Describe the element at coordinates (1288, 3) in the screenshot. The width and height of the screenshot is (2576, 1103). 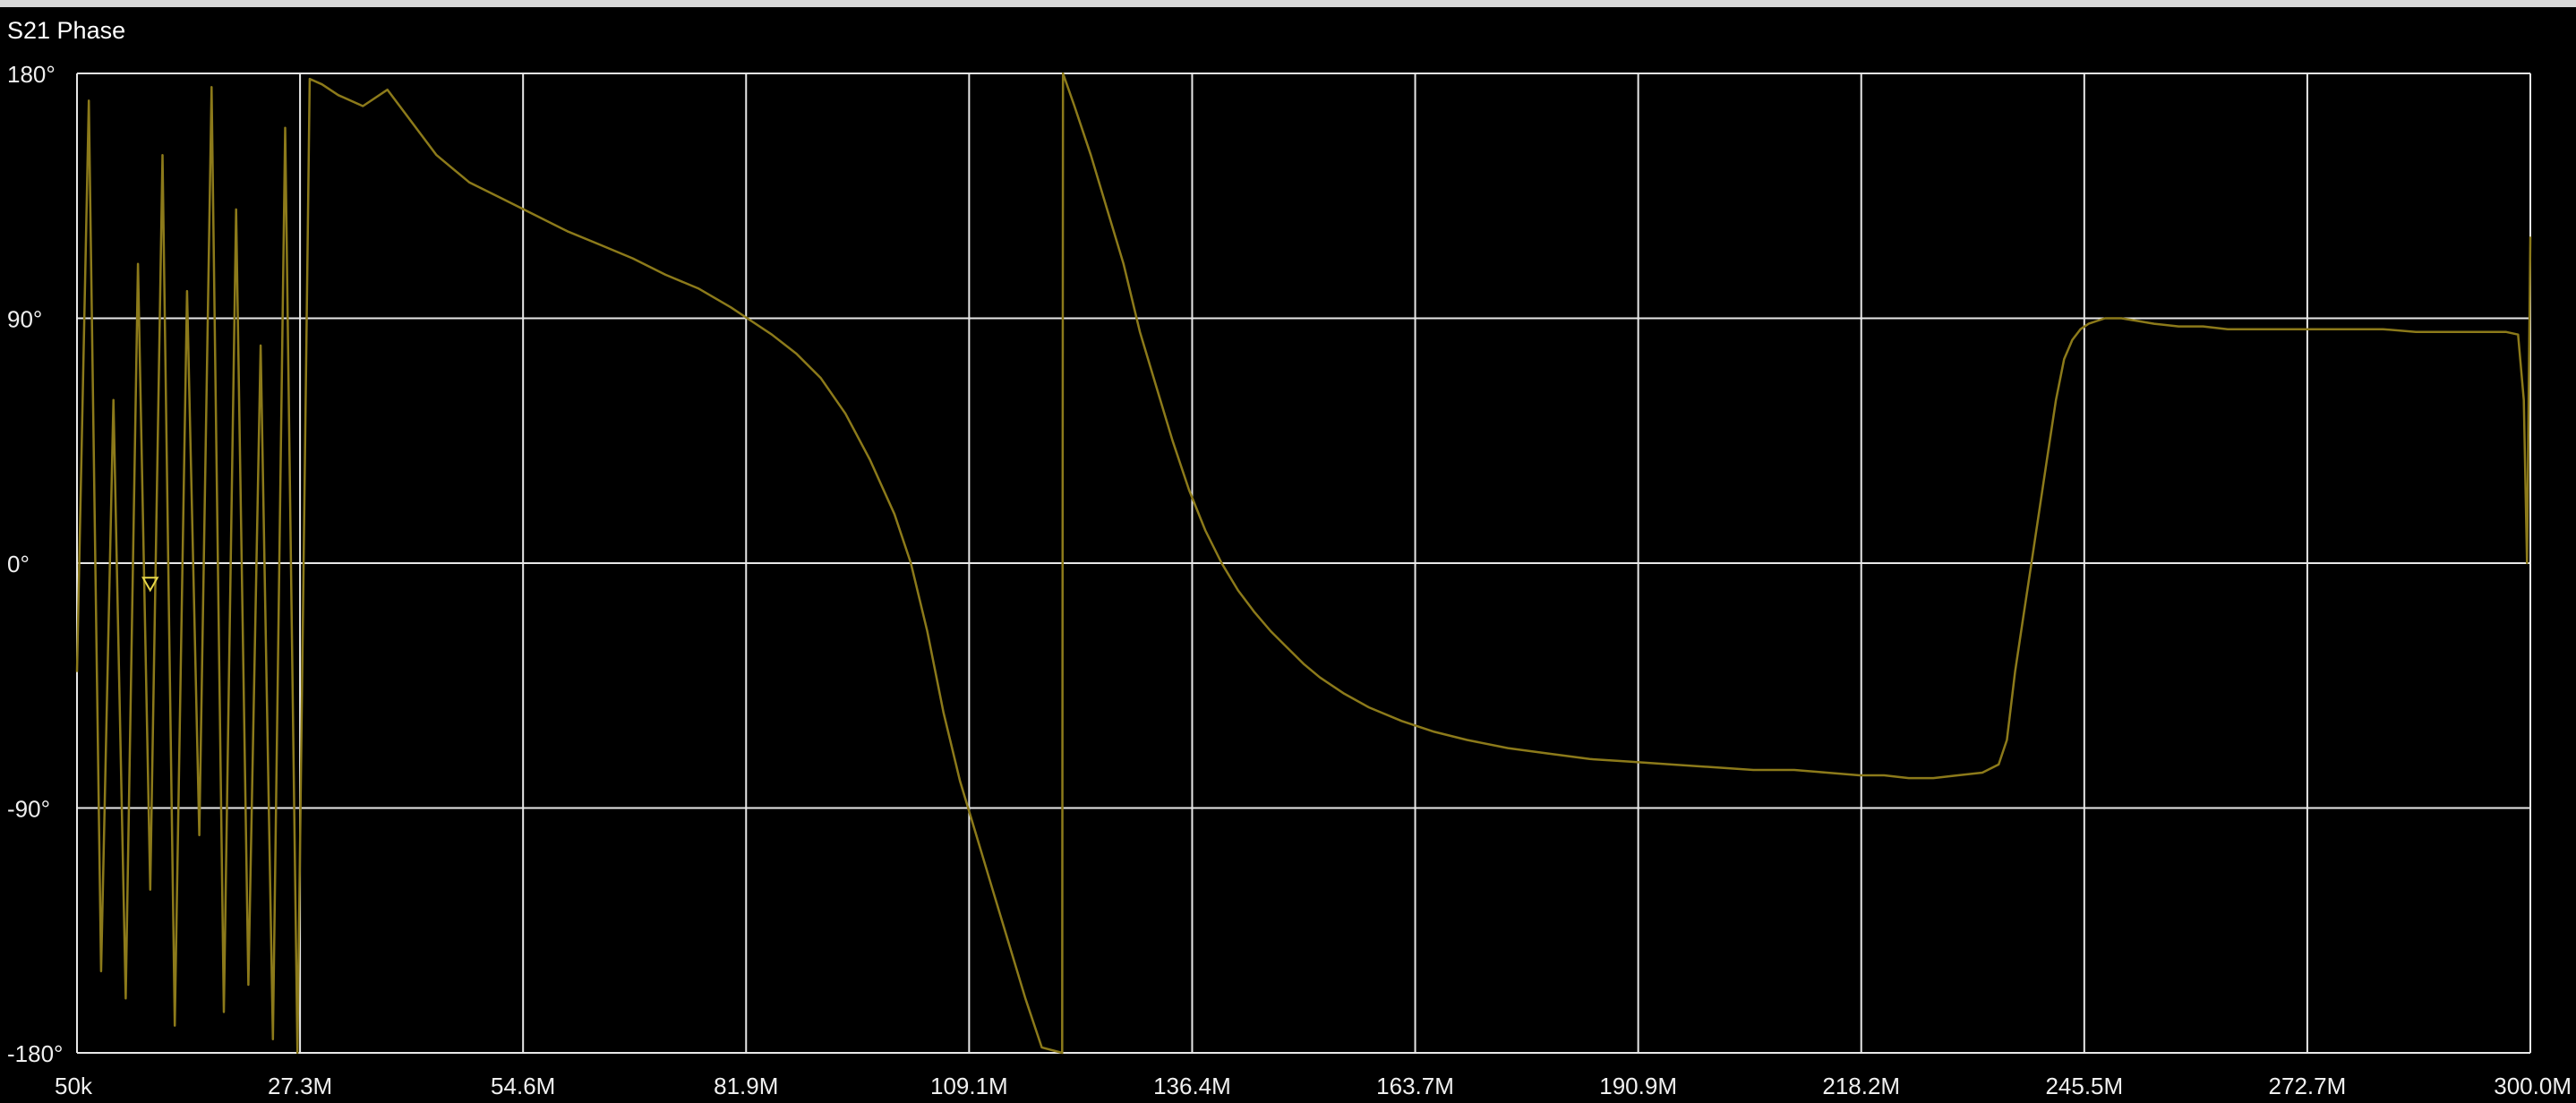
I see `window-top-strip` at that location.